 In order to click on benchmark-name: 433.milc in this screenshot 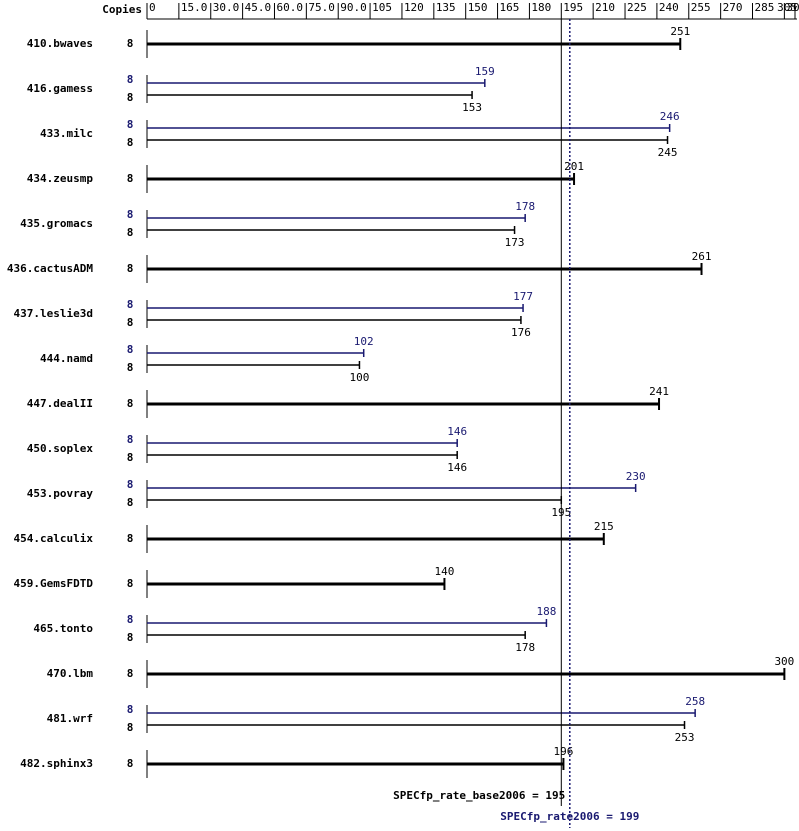, I will do `click(66, 133)`.